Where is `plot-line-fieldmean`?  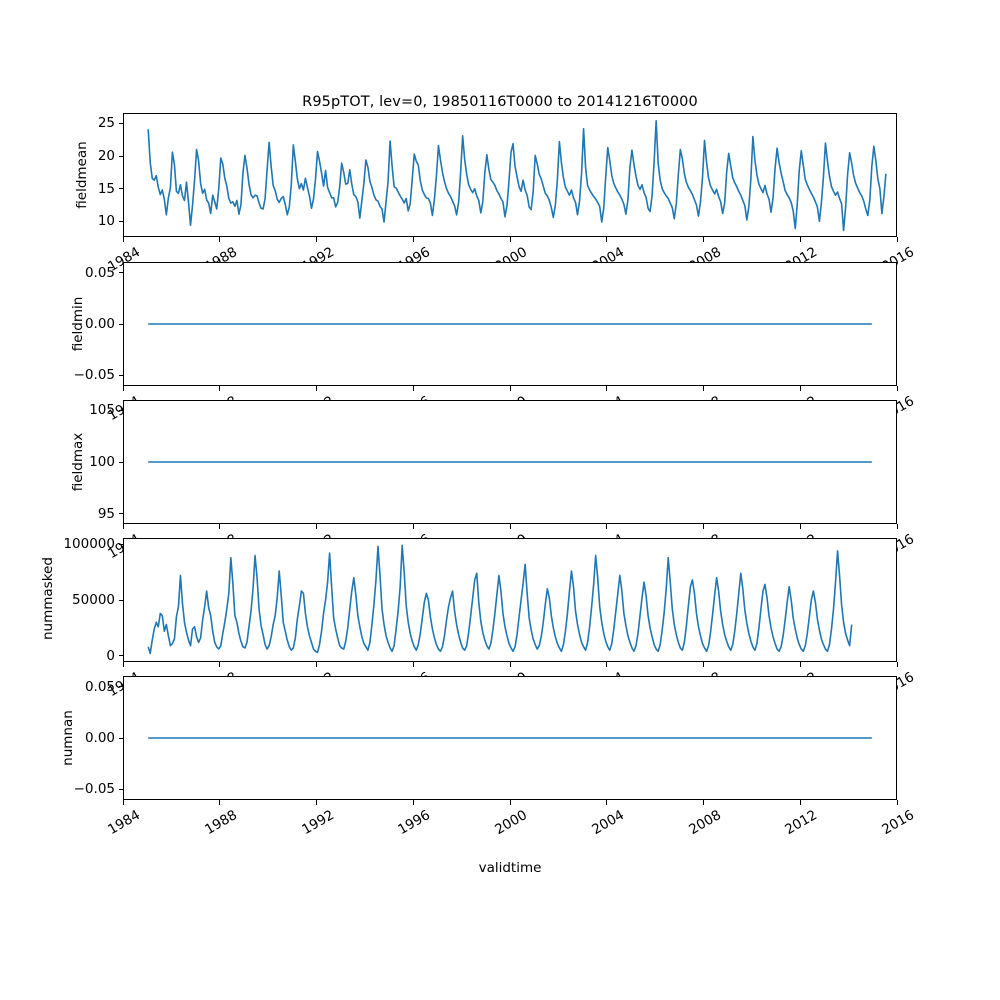 plot-line-fieldmean is located at coordinates (510, 175).